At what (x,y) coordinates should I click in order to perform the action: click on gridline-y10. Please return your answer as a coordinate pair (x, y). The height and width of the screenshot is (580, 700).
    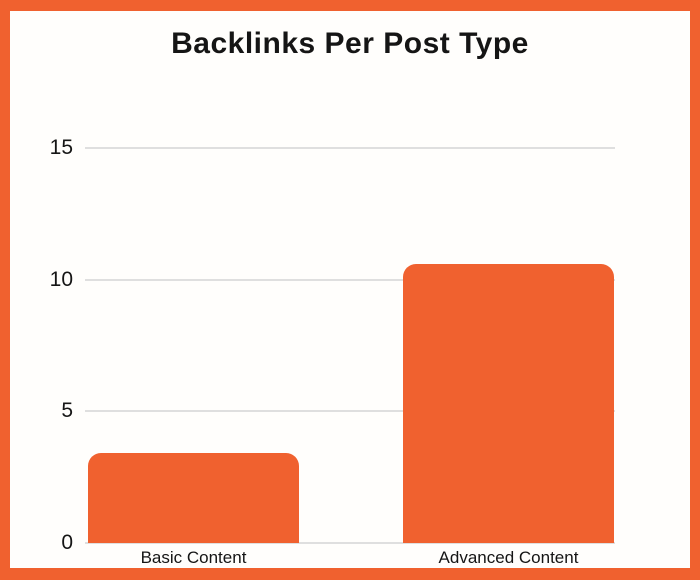
    Looking at the image, I should click on (350, 279).